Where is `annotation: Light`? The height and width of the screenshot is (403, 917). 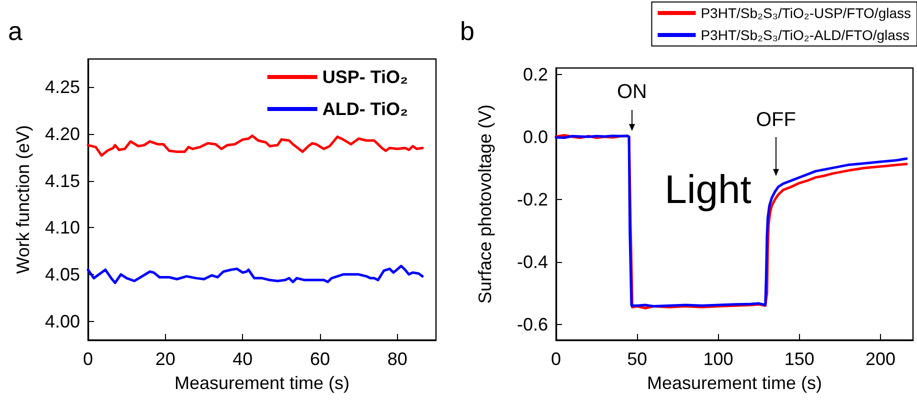
annotation: Light is located at coordinates (708, 190).